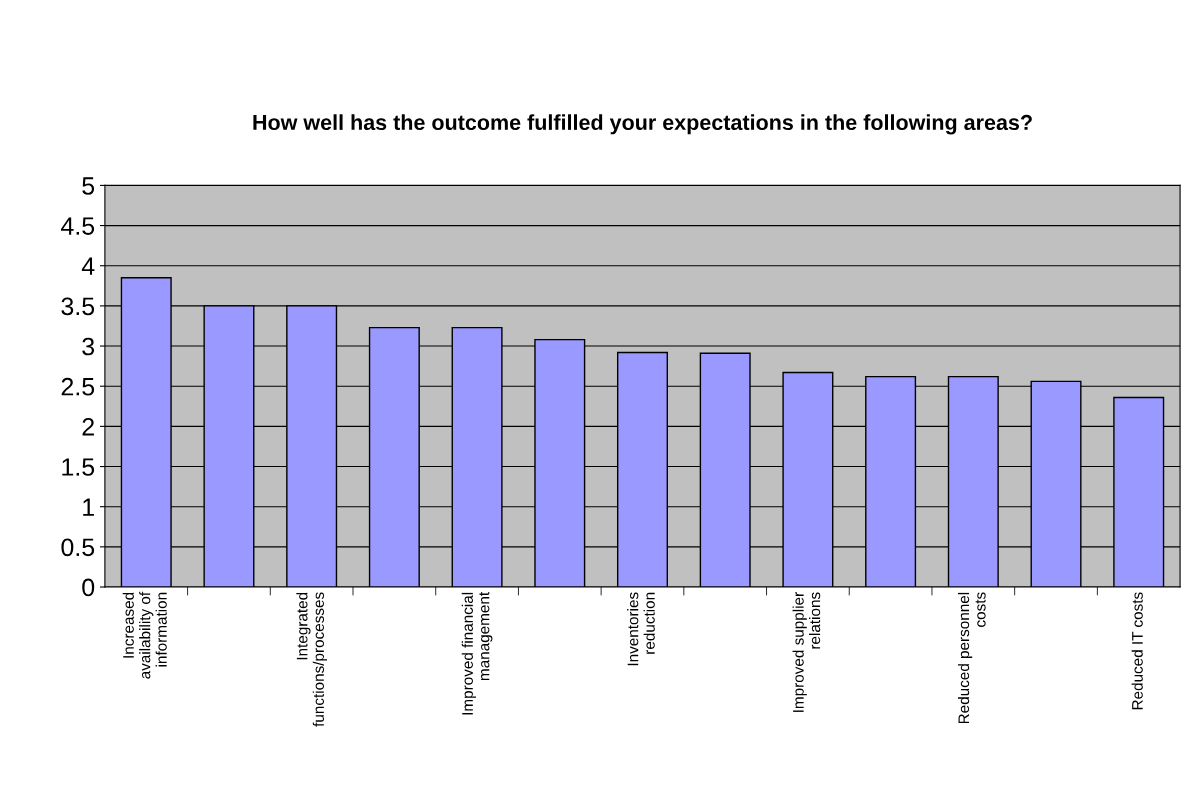 This screenshot has width=1192, height=789. Describe the element at coordinates (144, 635) in the screenshot. I see `x-tick-label: Increased availability of information` at that location.